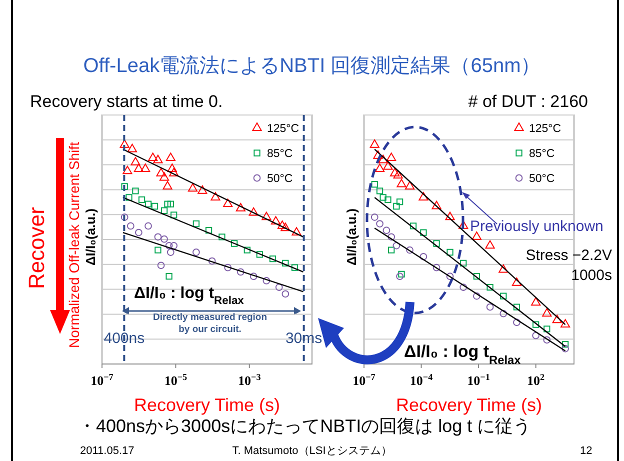 This screenshot has width=624, height=461. What do you see at coordinates (126, 101) in the screenshot?
I see `text: Recovery starts at time 0.` at bounding box center [126, 101].